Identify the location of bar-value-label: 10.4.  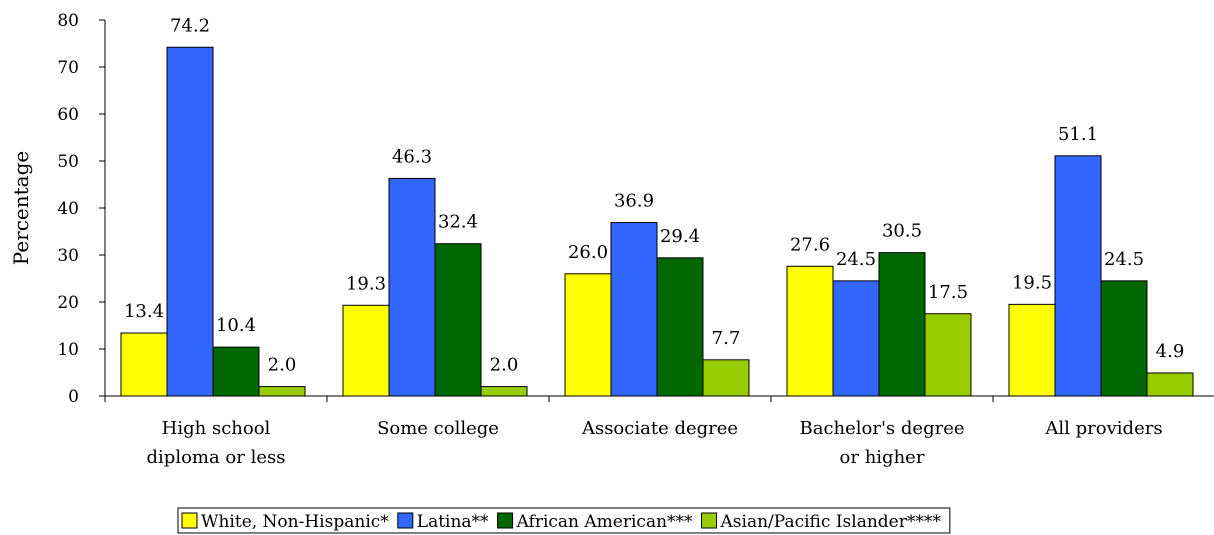
(236, 325).